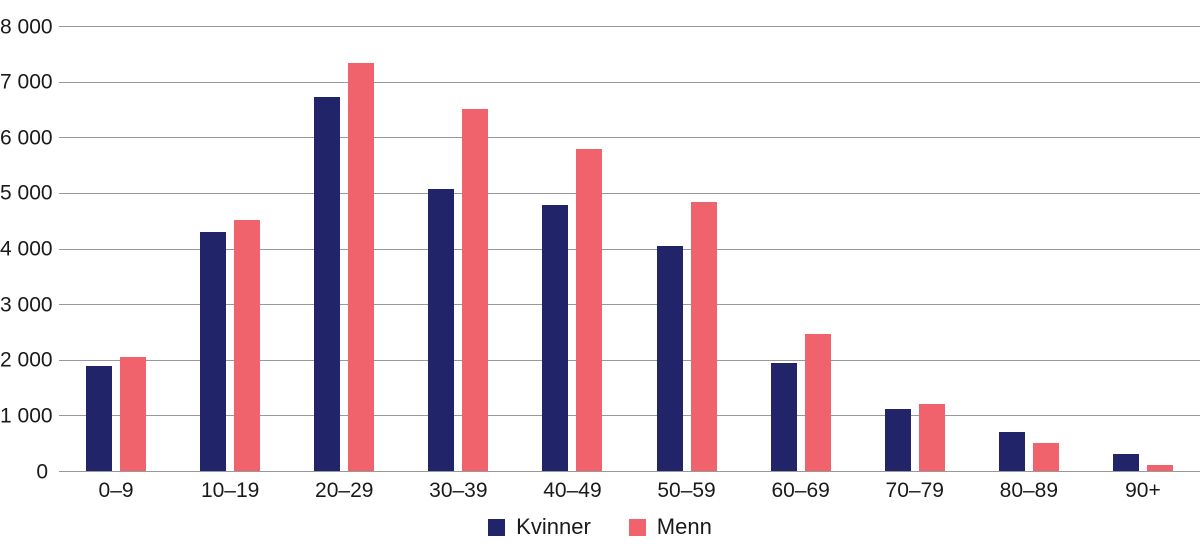  I want to click on x-axis-tick-label-90plus: 90+, so click(1143, 490).